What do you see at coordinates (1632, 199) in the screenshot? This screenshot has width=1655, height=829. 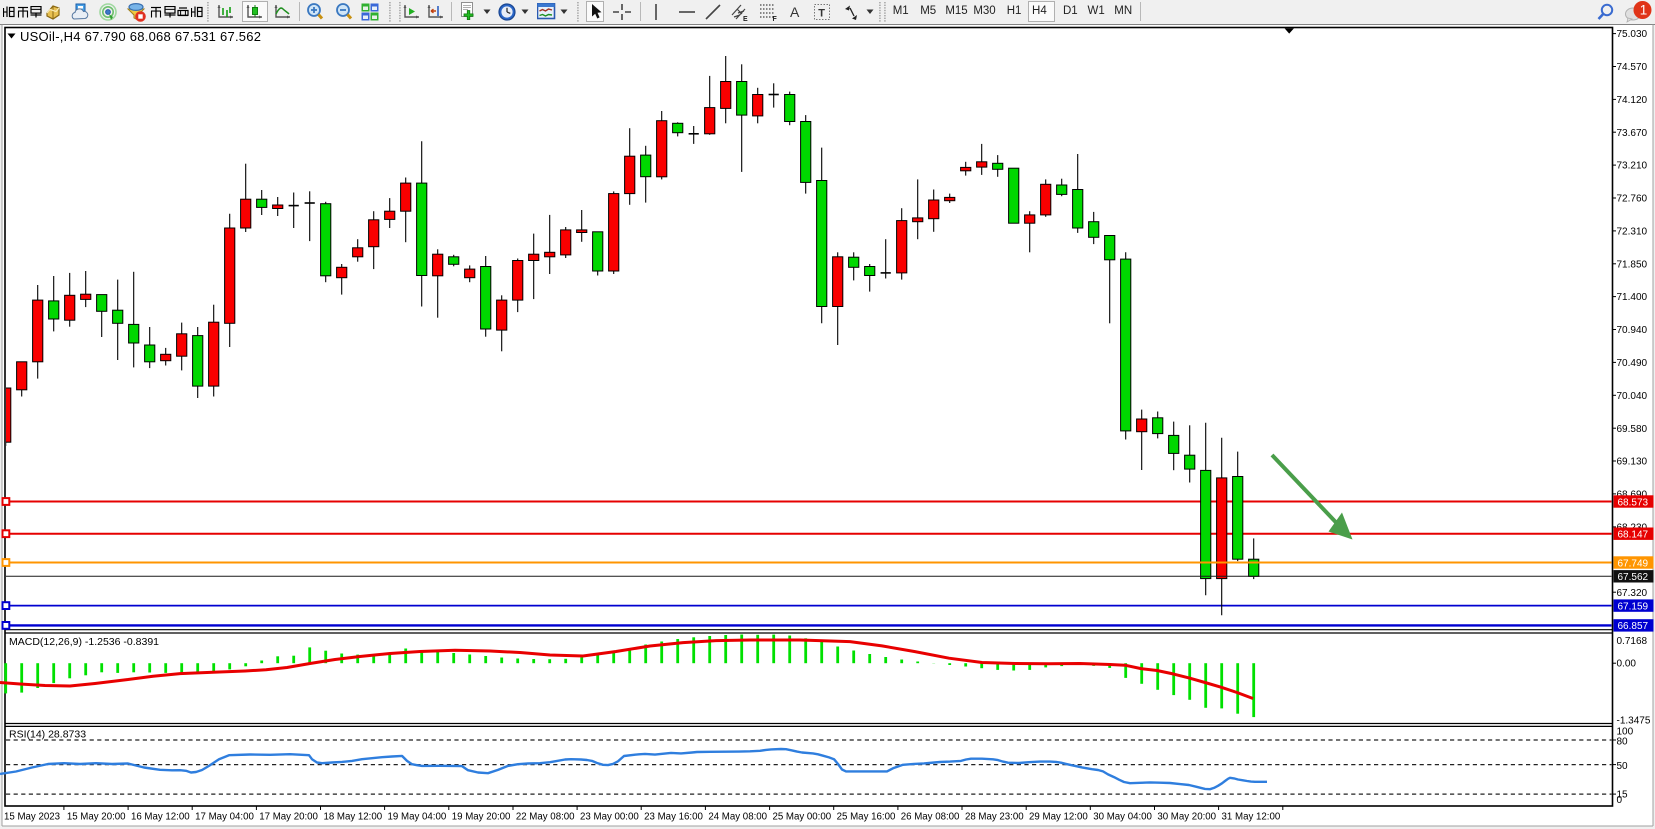 I see `svg-text: 72.760` at bounding box center [1632, 199].